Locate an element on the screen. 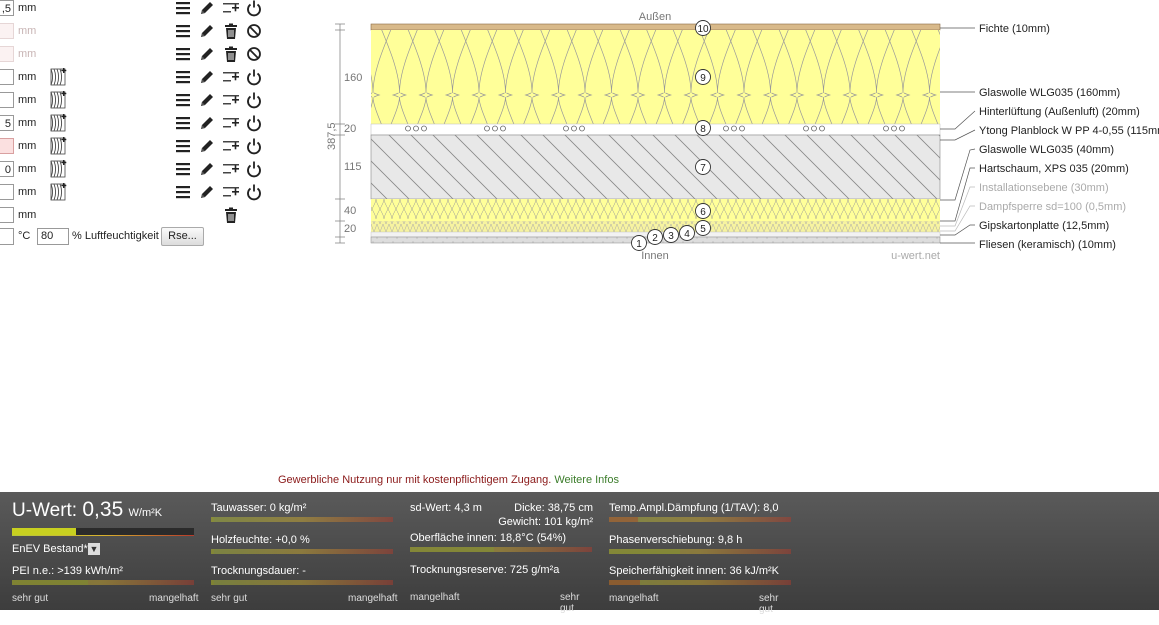 This screenshot has width=1159, height=625. dim-label-115: 115 is located at coordinates (353, 167).